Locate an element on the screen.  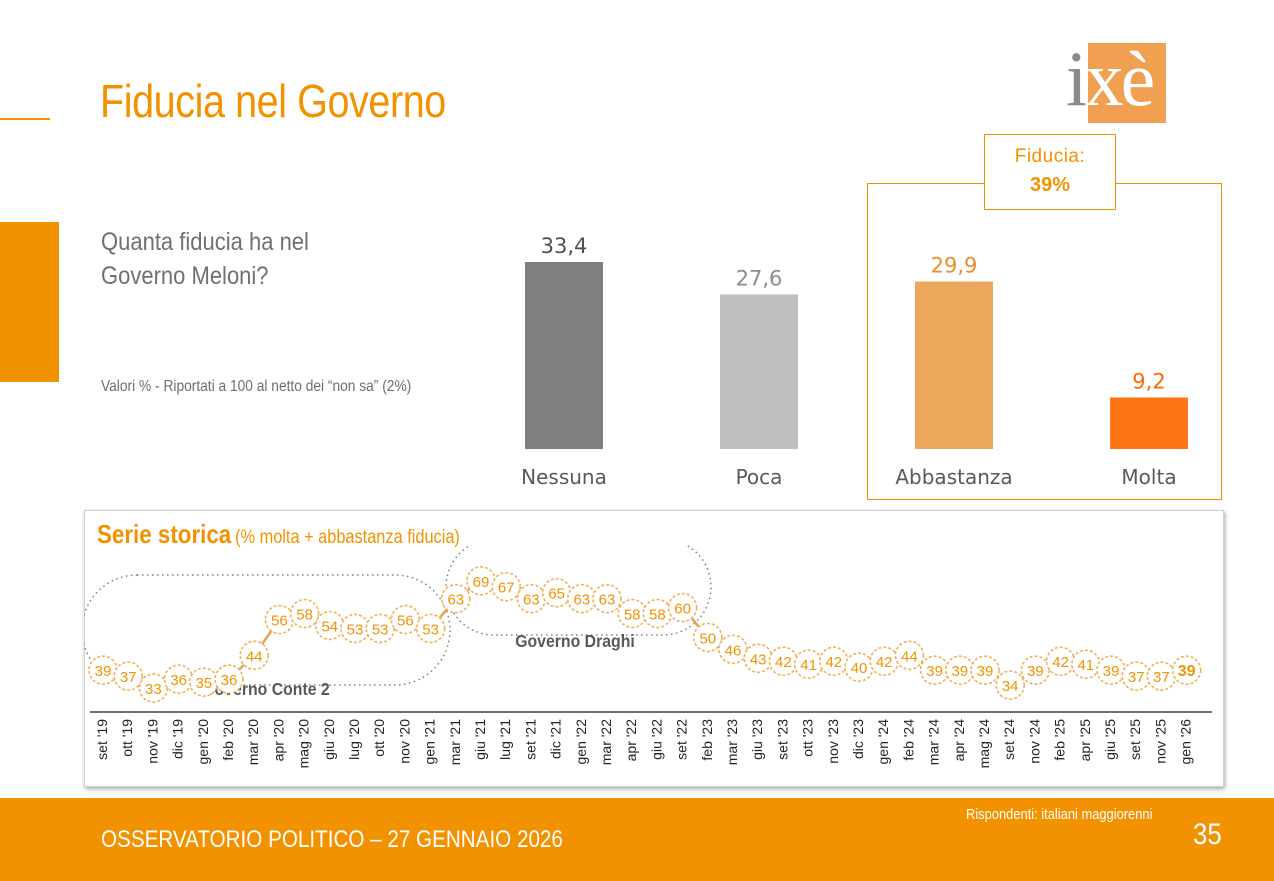
data-point: 65 is located at coordinates (556, 592).